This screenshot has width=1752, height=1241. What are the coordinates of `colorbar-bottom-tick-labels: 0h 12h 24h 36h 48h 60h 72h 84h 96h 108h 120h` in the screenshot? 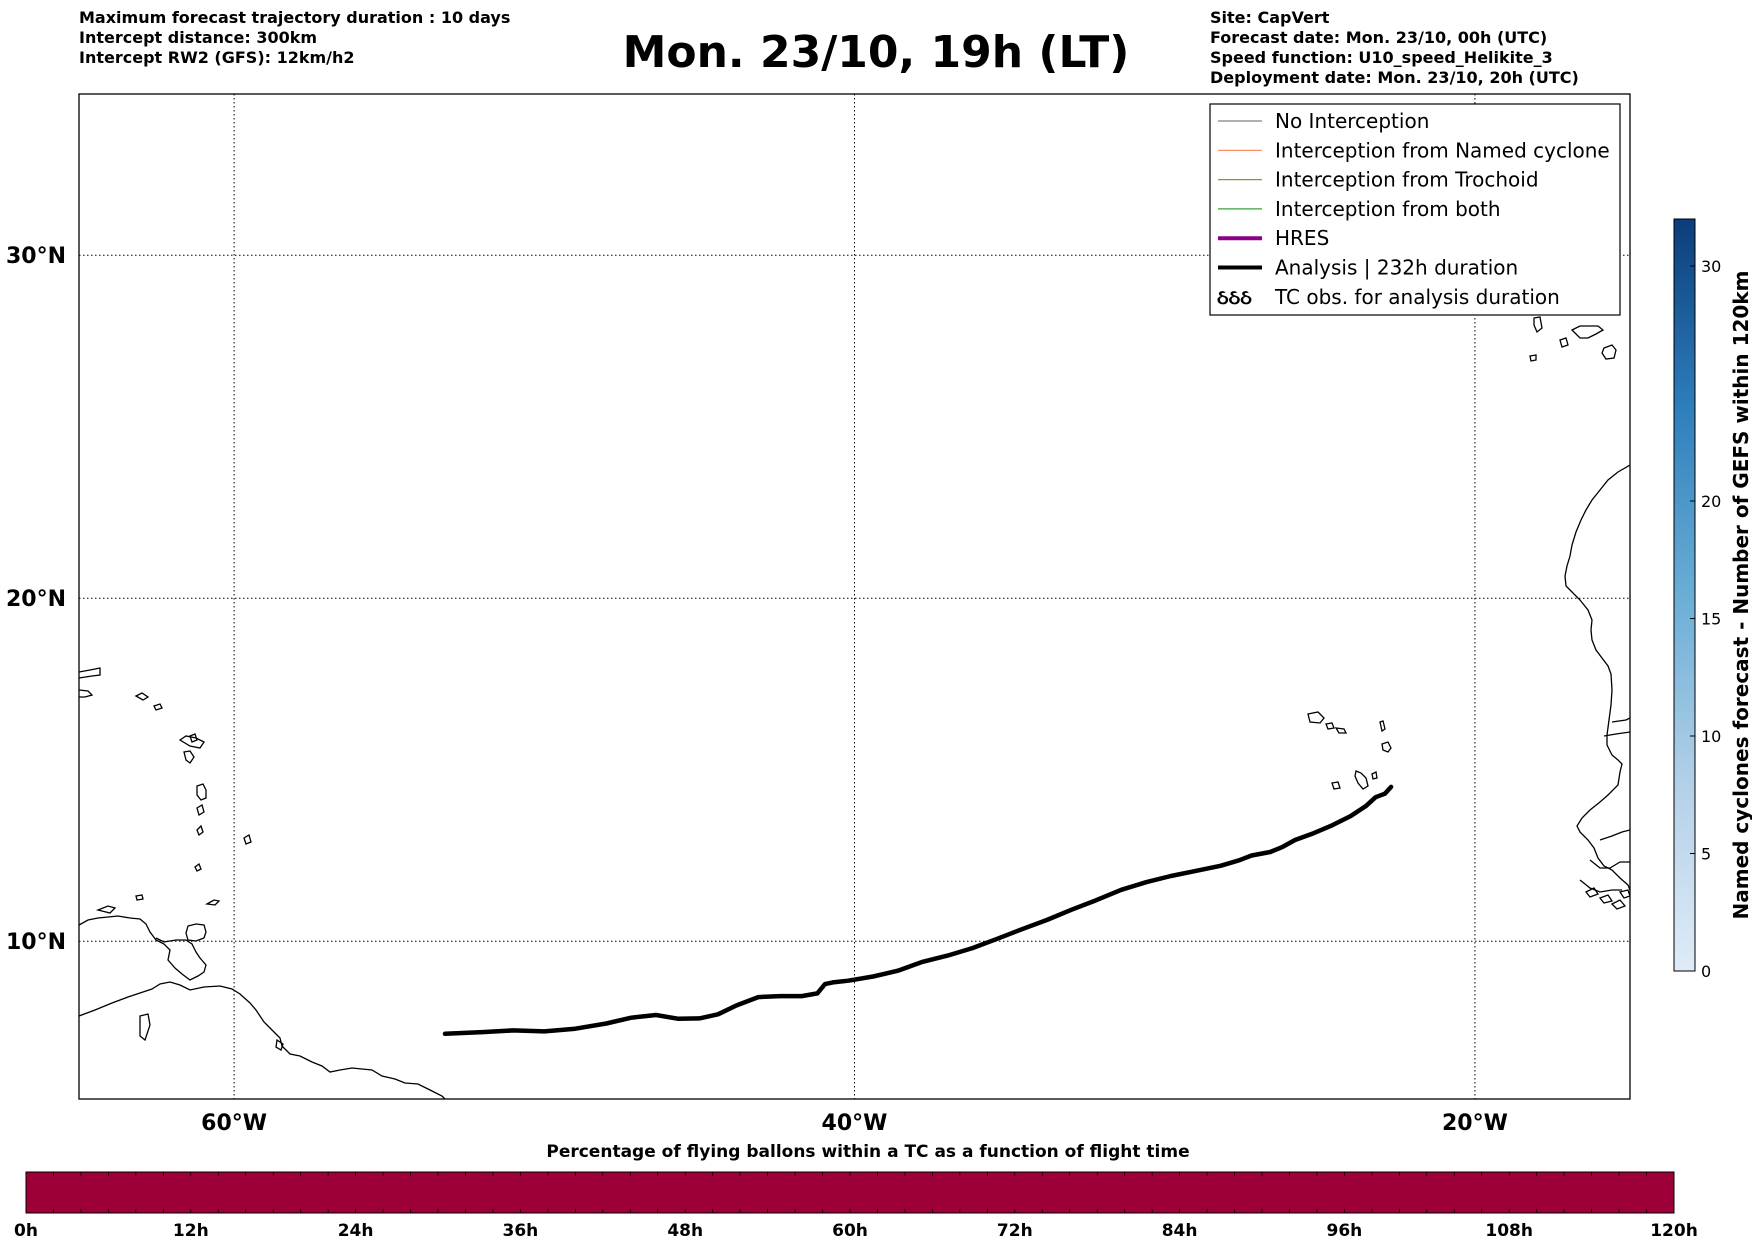 It's located at (856, 1231).